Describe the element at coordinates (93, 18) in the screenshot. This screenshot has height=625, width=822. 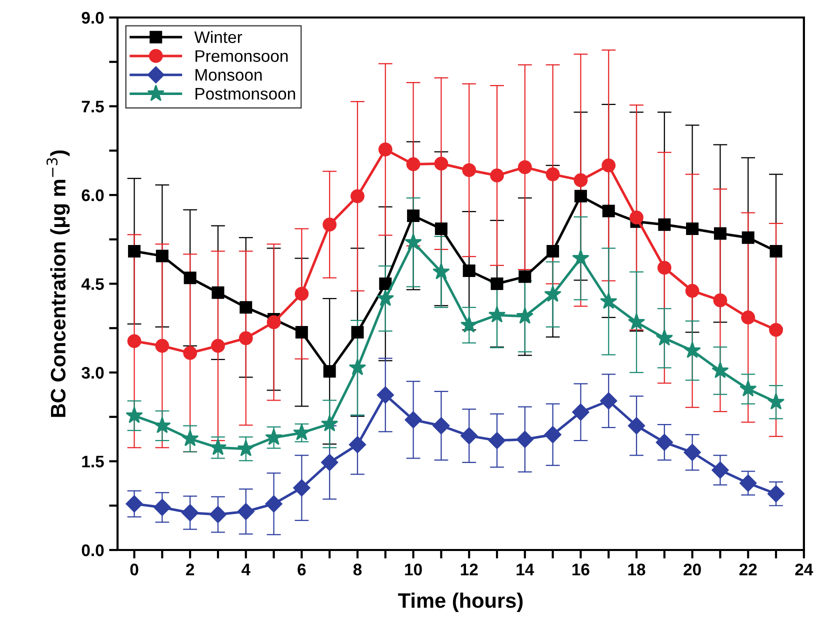
I see `y-tick-label: 9.0` at that location.